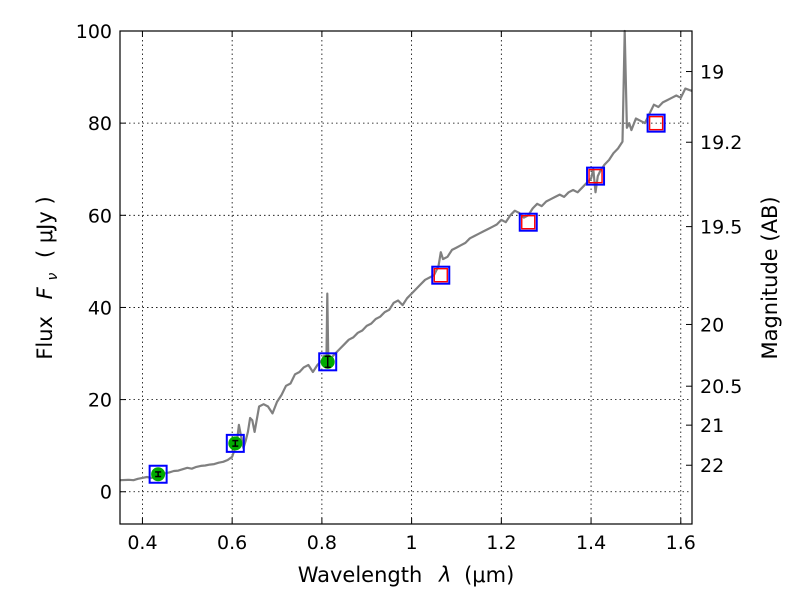 This screenshot has width=800, height=600. What do you see at coordinates (501, 543) in the screenshot?
I see `x-tick-label: 1.2` at bounding box center [501, 543].